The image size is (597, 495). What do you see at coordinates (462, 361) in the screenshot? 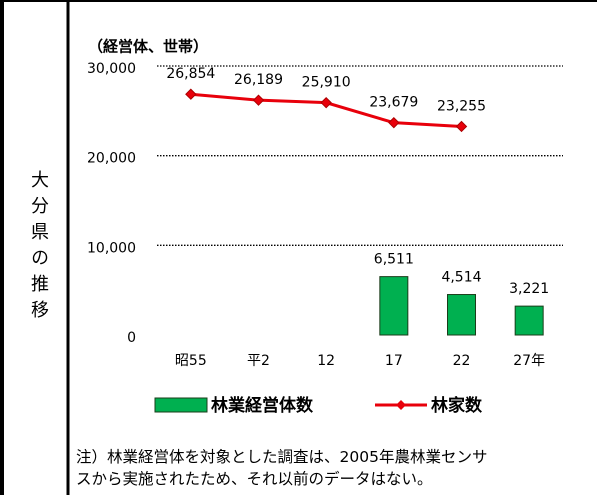
I see `x-tick-label: 22` at bounding box center [462, 361].